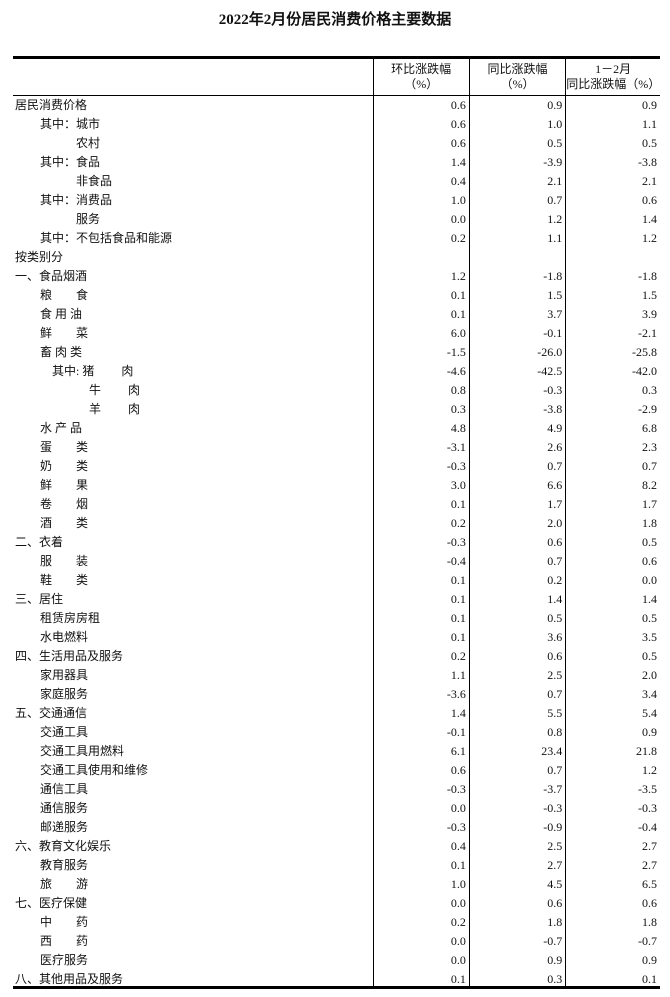 The height and width of the screenshot is (997, 670). Describe the element at coordinates (193, 124) in the screenshot. I see `row-label: 其中：城市` at that location.